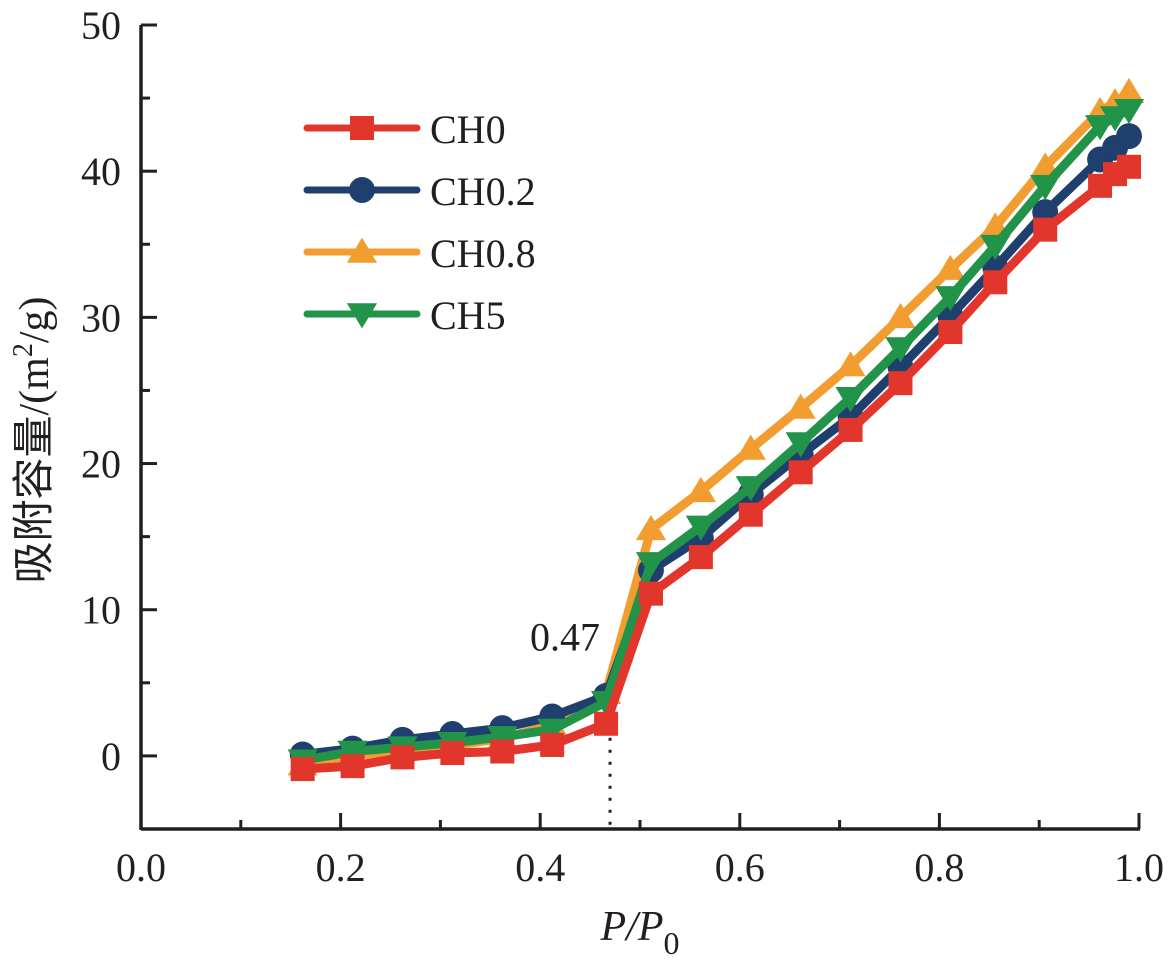  I want to click on legend-marker-circle-icon, so click(362, 190).